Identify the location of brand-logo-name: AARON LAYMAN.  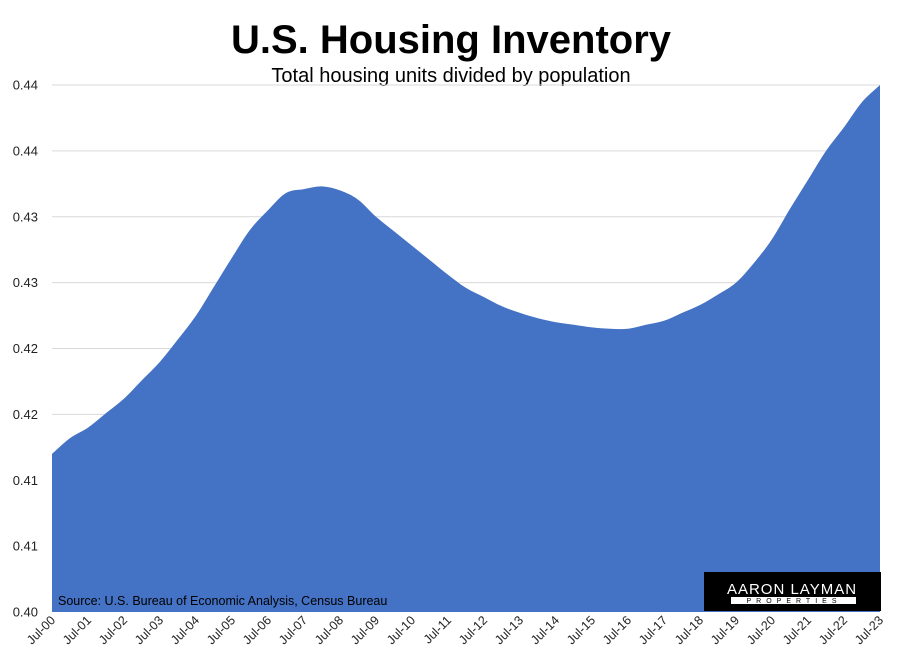
(792, 589).